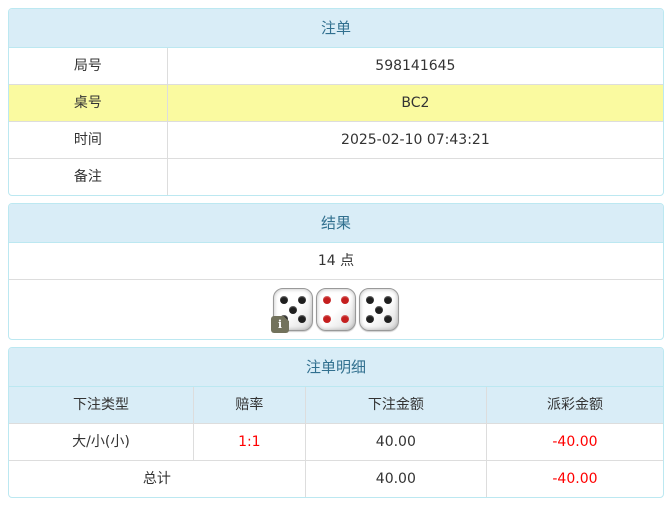  I want to click on total-label: 总计, so click(157, 478).